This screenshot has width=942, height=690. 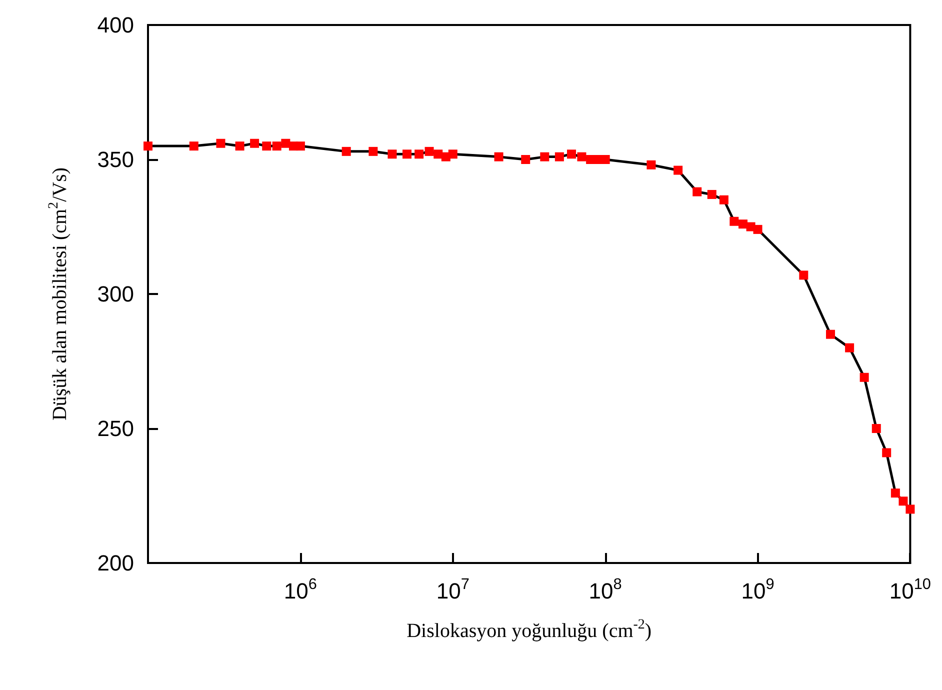 I want to click on y-tick-label: 300, so click(x=115, y=294).